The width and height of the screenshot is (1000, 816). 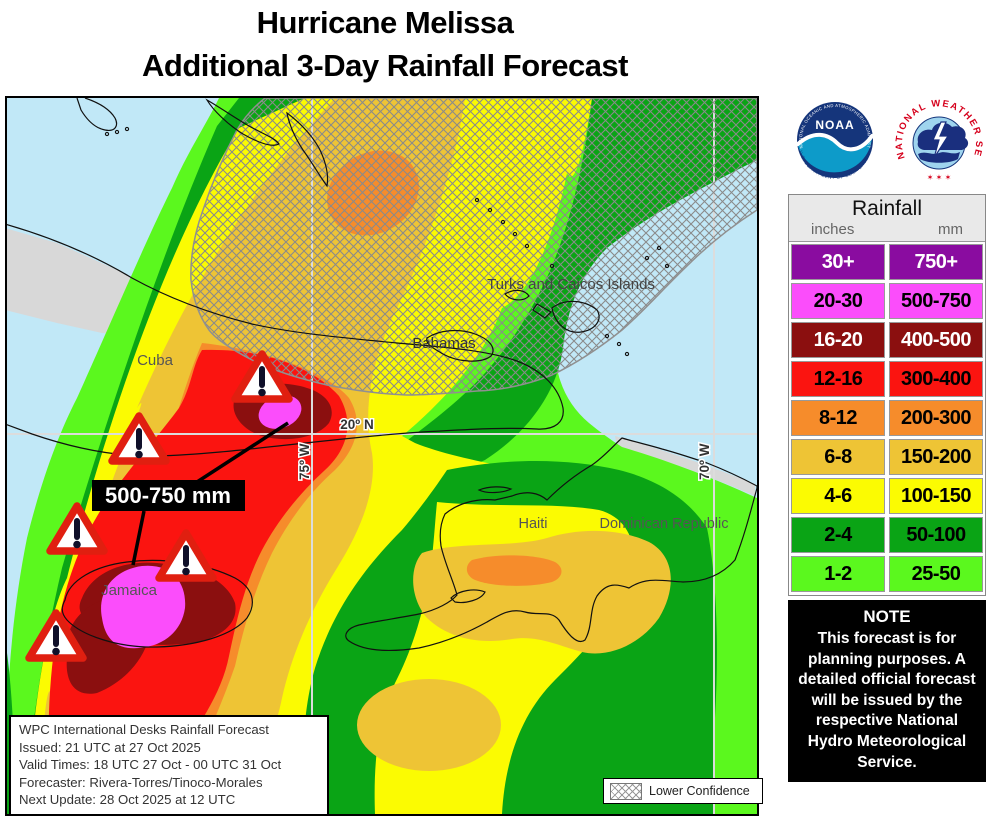 I want to click on annotation-box, so click(x=168, y=495).